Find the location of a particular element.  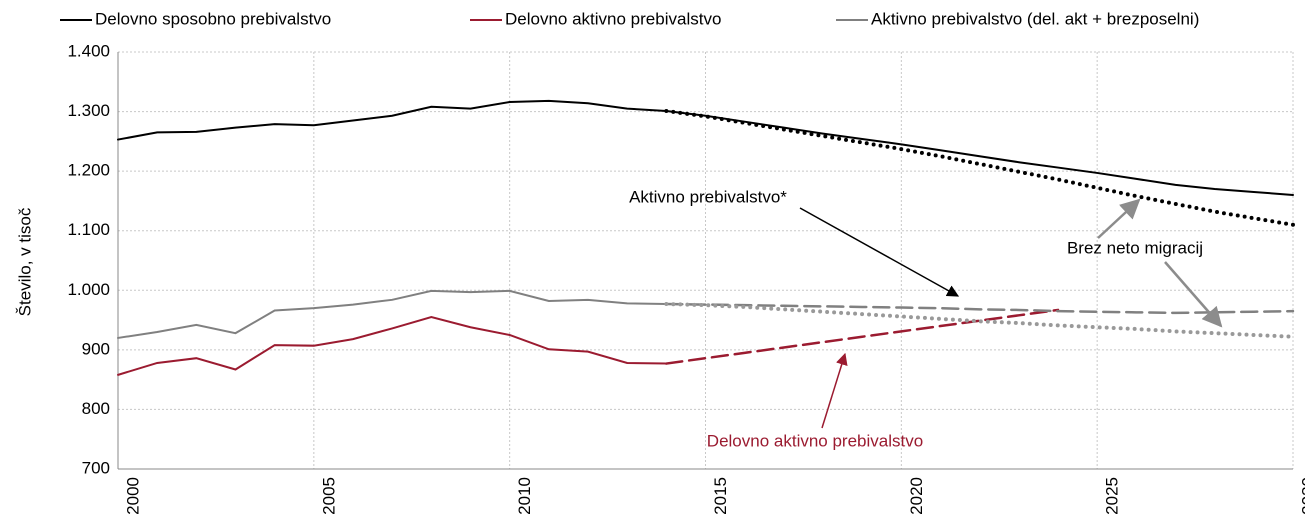

y-tick-label: 700 is located at coordinates (96, 467).